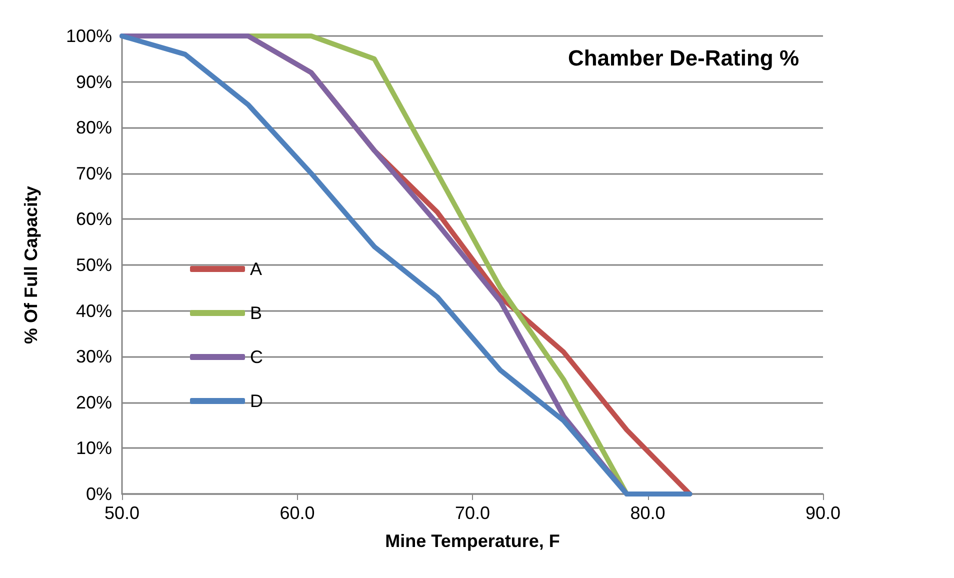 The image size is (954, 578). I want to click on x-tick-label: 70.0, so click(472, 513).